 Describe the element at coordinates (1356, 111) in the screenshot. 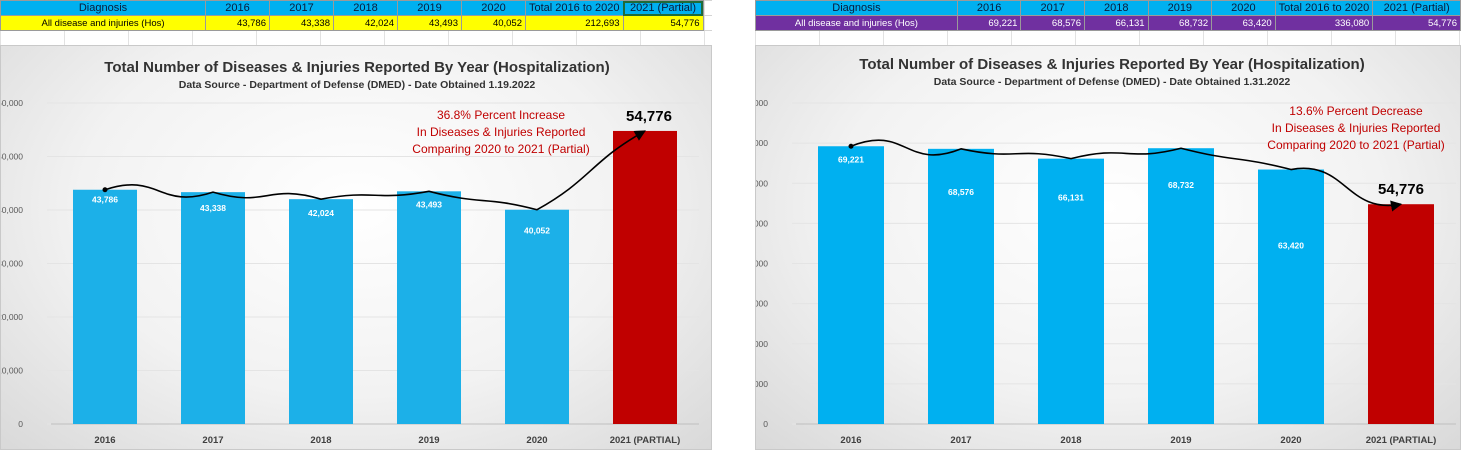

I see `annotation-line: 13.6% Percent Decrease` at that location.